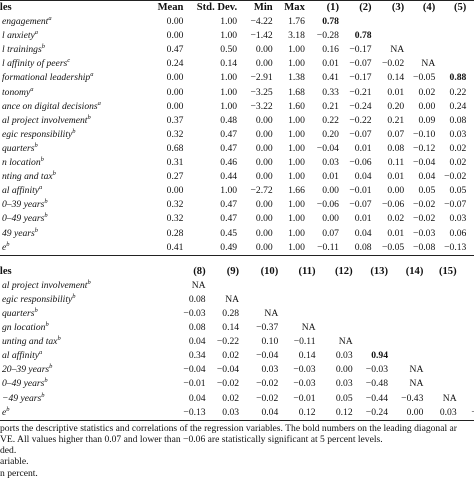 This screenshot has height=479, width=474. I want to click on table-cell: −0.37, so click(267, 328).